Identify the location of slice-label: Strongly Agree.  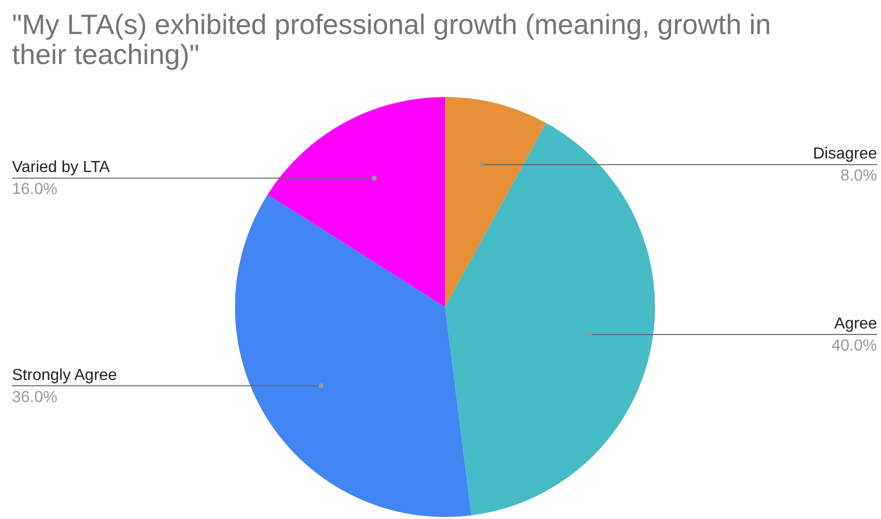
(65, 375).